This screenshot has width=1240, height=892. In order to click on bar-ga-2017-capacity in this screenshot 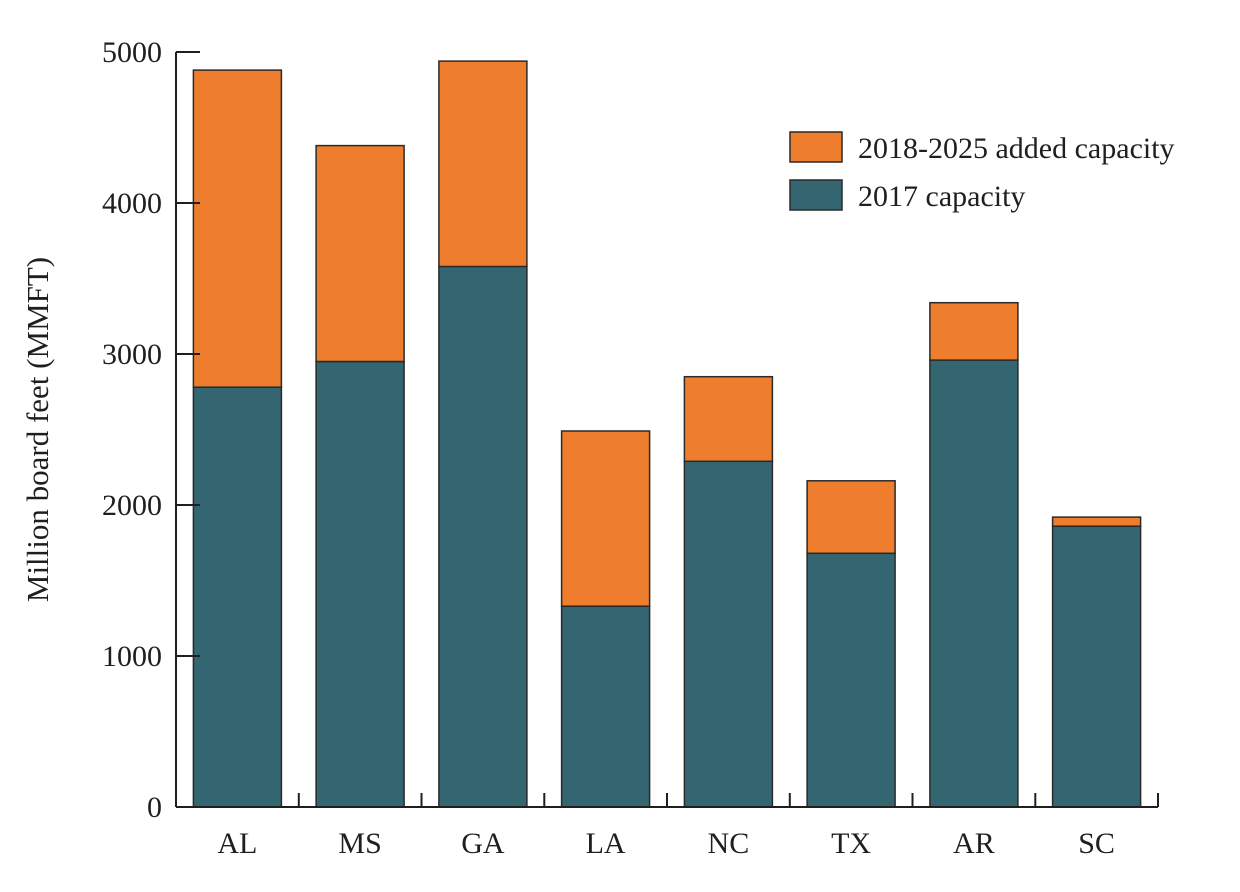, I will do `click(483, 536)`.